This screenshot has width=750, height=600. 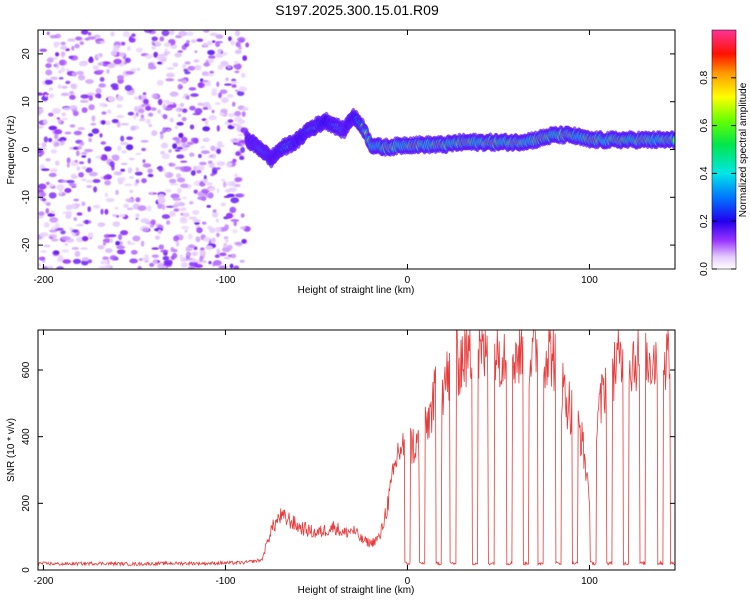 I want to click on y-tick-label: 10, so click(x=26, y=102).